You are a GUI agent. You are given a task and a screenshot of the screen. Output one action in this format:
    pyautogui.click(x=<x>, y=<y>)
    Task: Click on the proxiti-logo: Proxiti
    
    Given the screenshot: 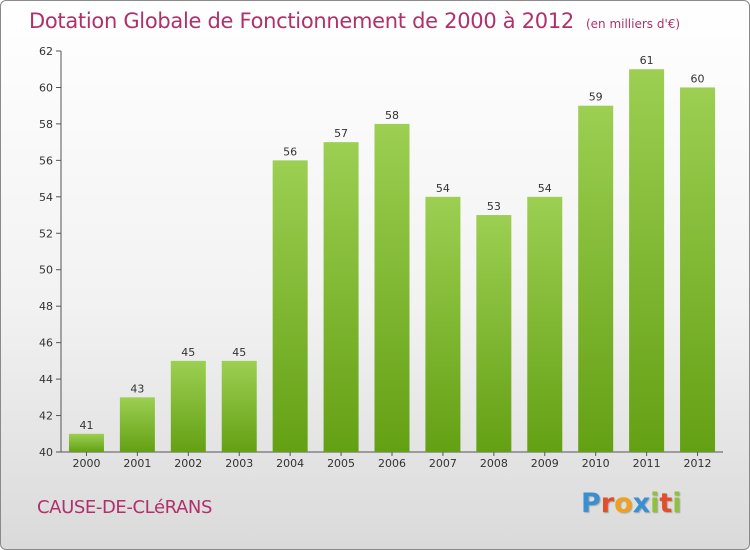 What is the action you would take?
    pyautogui.click(x=631, y=503)
    